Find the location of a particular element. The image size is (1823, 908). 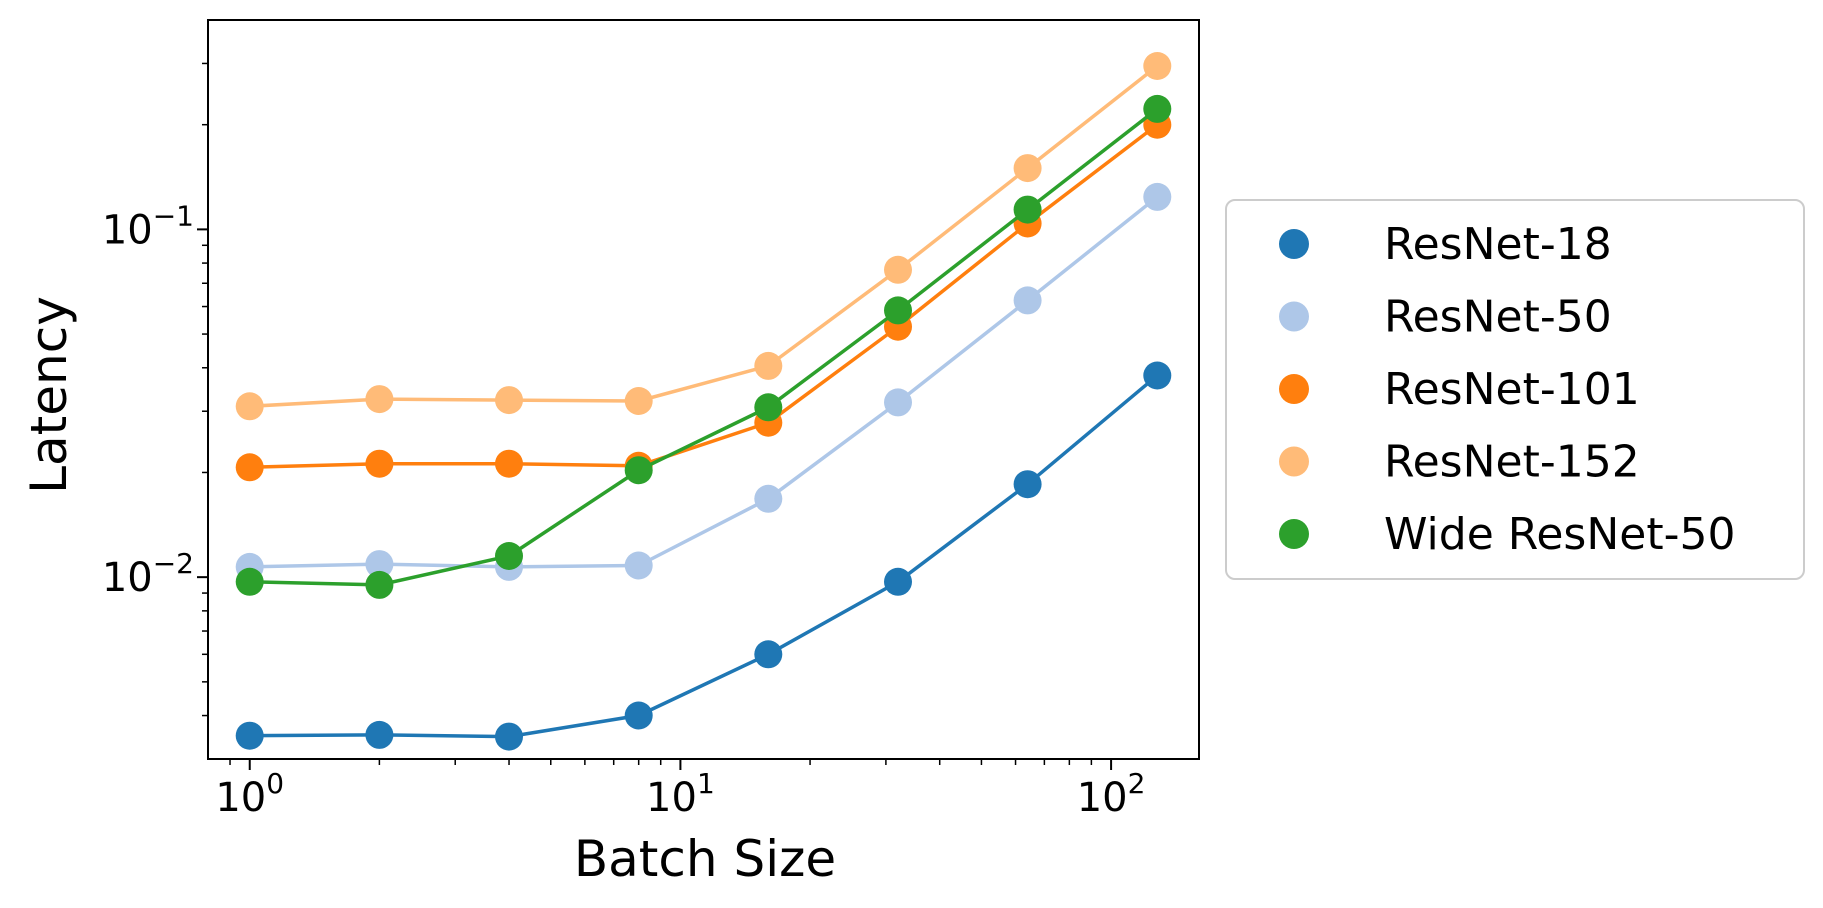

legend-box is located at coordinates (1515, 389).